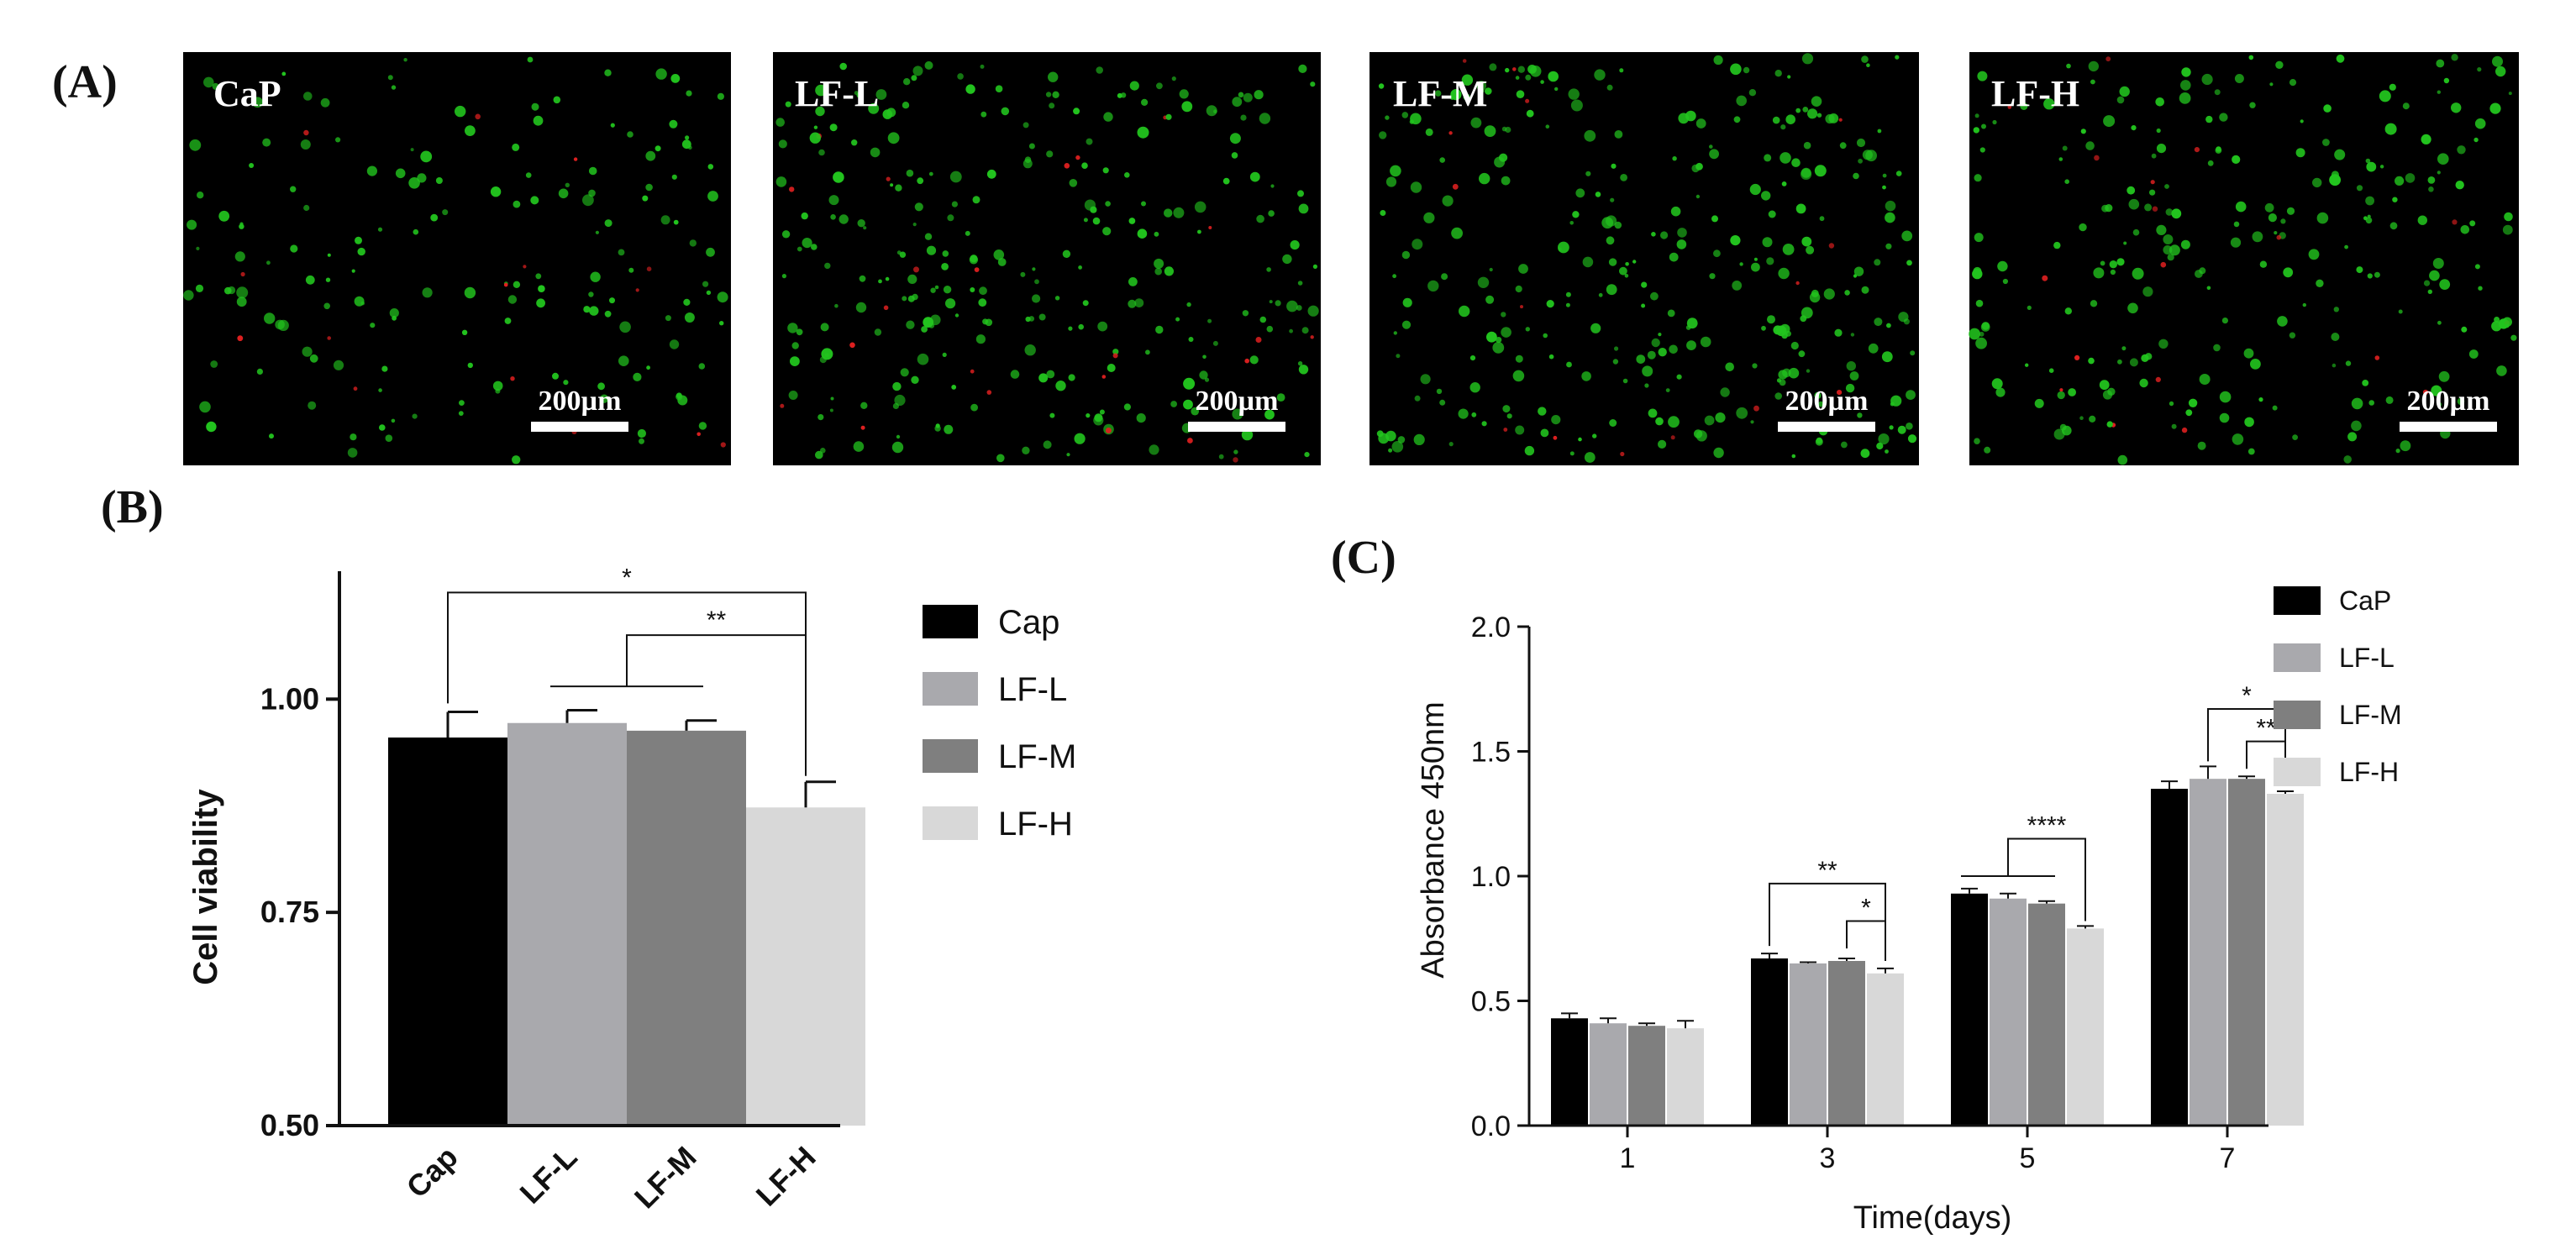 The height and width of the screenshot is (1260, 2576). What do you see at coordinates (805, 966) in the screenshot?
I see `bar-lf-h` at bounding box center [805, 966].